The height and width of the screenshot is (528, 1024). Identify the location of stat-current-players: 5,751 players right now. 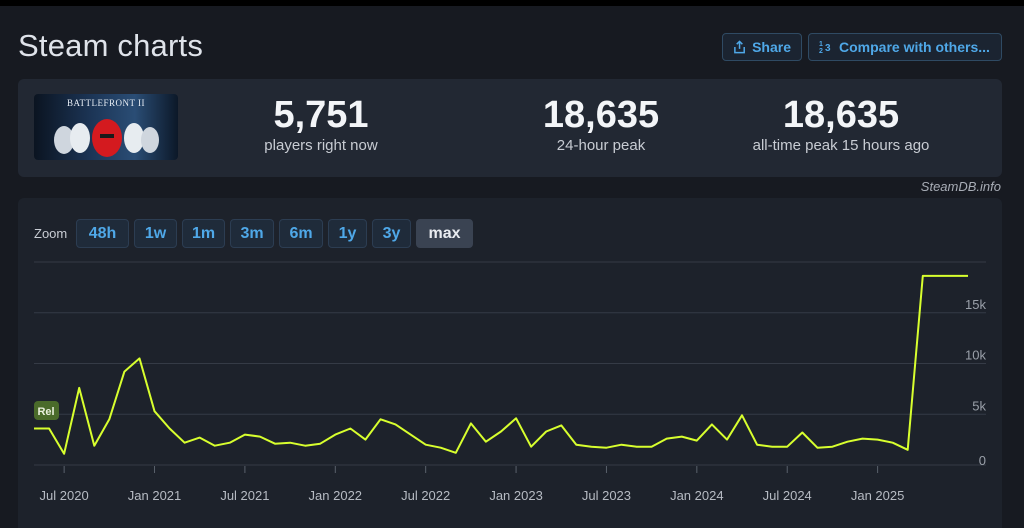
(321, 124).